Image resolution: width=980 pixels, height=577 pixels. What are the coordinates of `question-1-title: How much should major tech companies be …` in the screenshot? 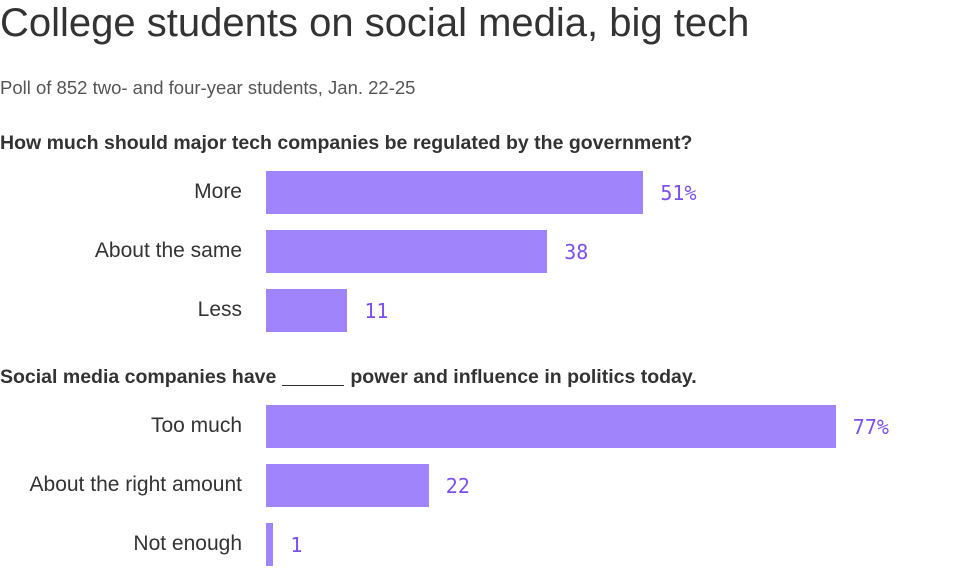 It's located at (346, 143).